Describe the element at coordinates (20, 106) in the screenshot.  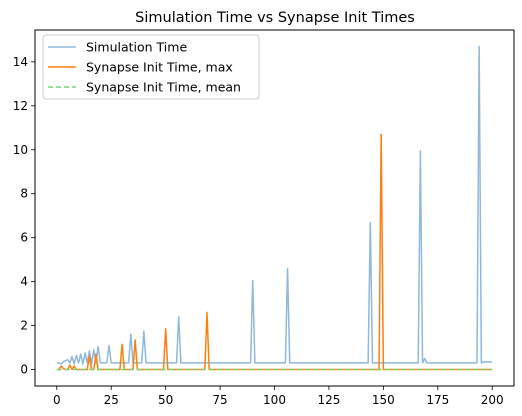
I see `y-tick-label: 12` at that location.